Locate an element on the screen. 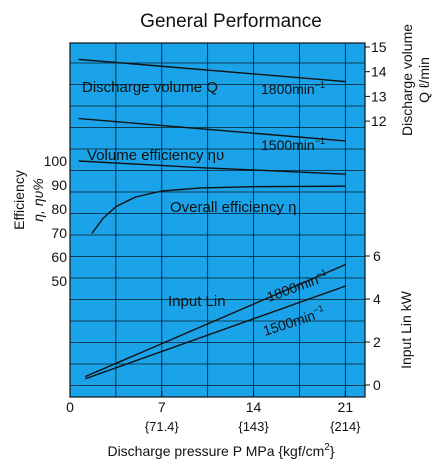  right-top-tick-label: 13 is located at coordinates (379, 96).